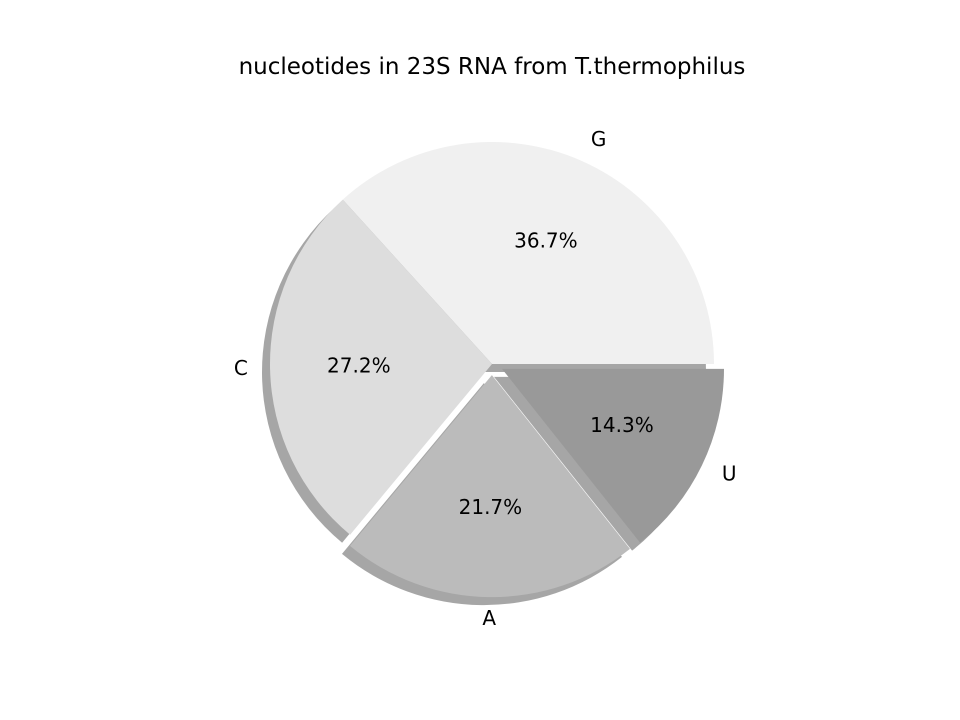  I want to click on slice-percent-c: 27.2%, so click(359, 365).